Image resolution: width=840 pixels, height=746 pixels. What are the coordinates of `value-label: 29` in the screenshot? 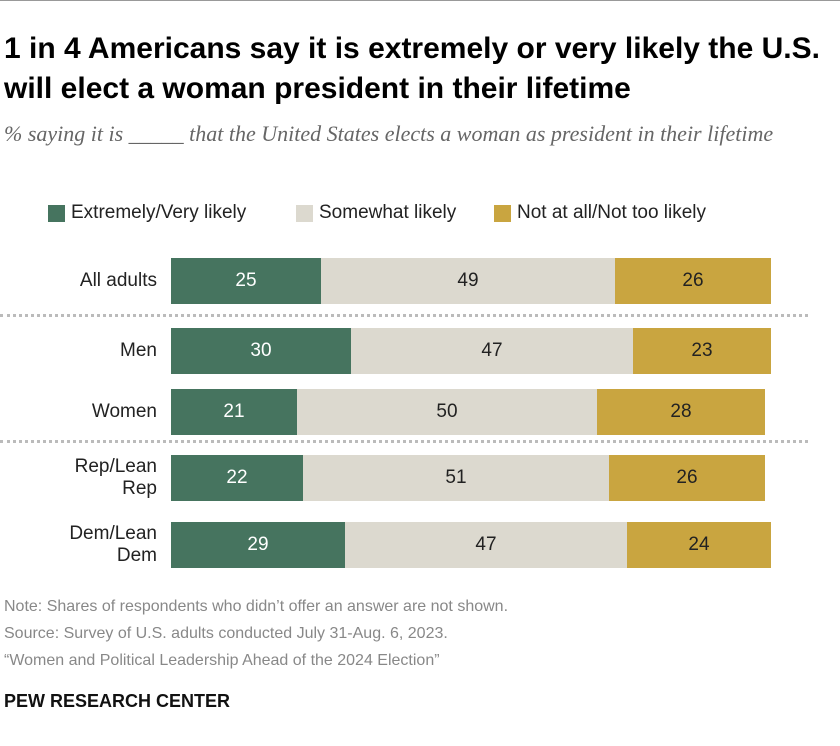 It's located at (258, 544).